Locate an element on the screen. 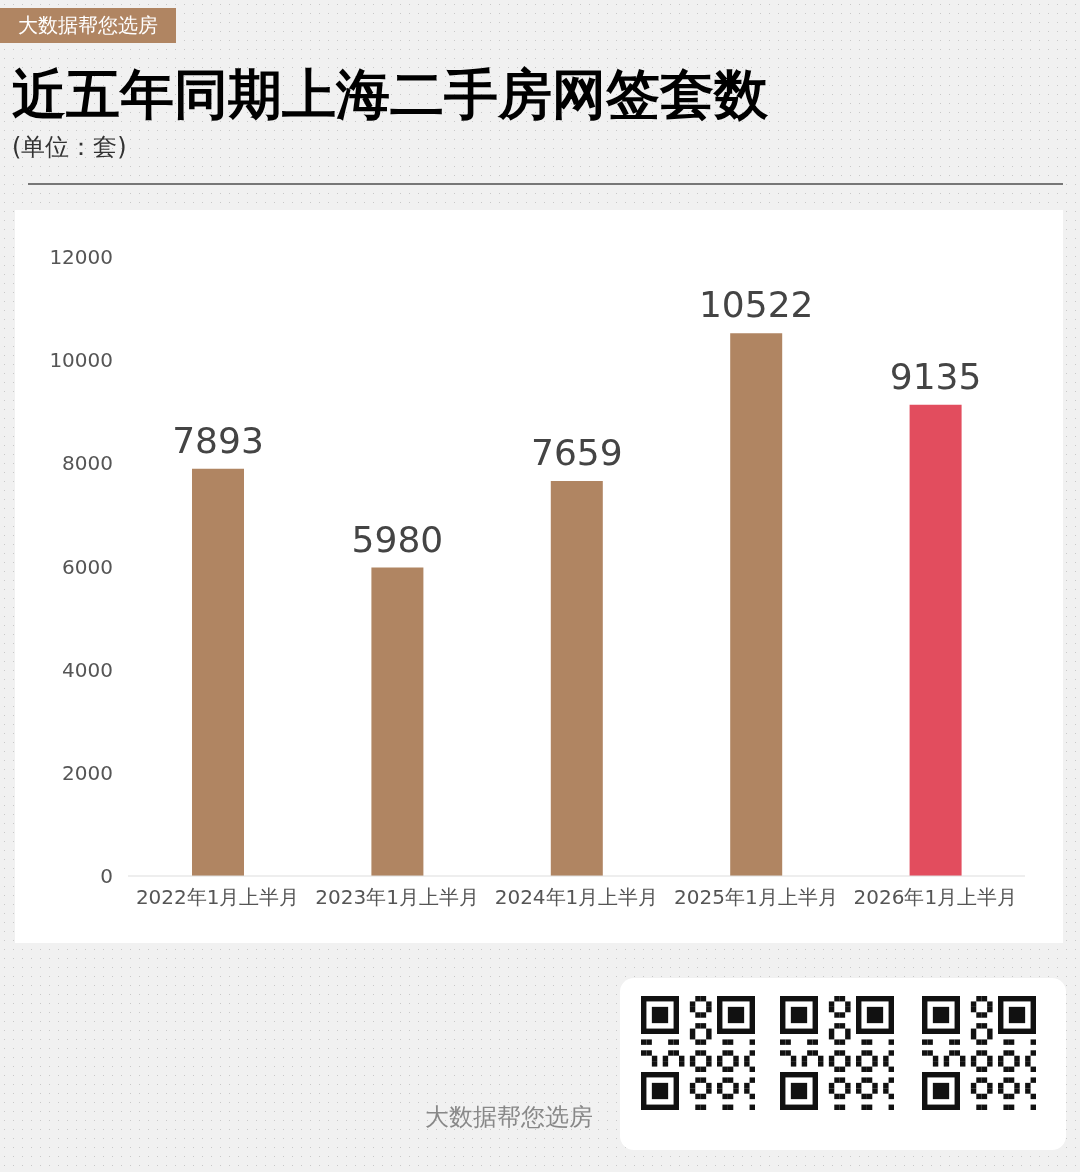  chart-title: 近五年同期上海二手房网签套数 is located at coordinates (390, 95).